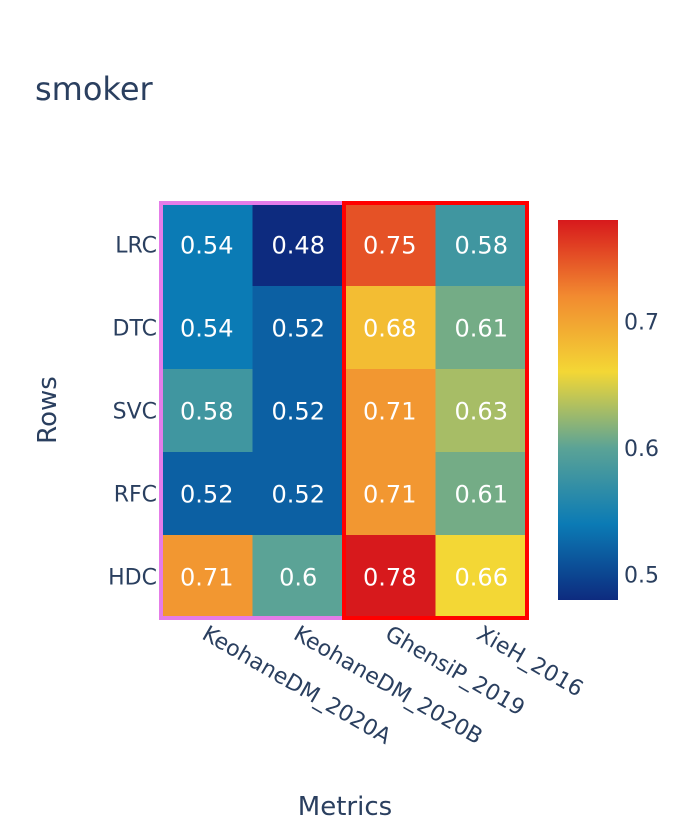 The height and width of the screenshot is (840, 700). What do you see at coordinates (641, 322) in the screenshot?
I see `colorbar-tick-label: 0.7` at bounding box center [641, 322].